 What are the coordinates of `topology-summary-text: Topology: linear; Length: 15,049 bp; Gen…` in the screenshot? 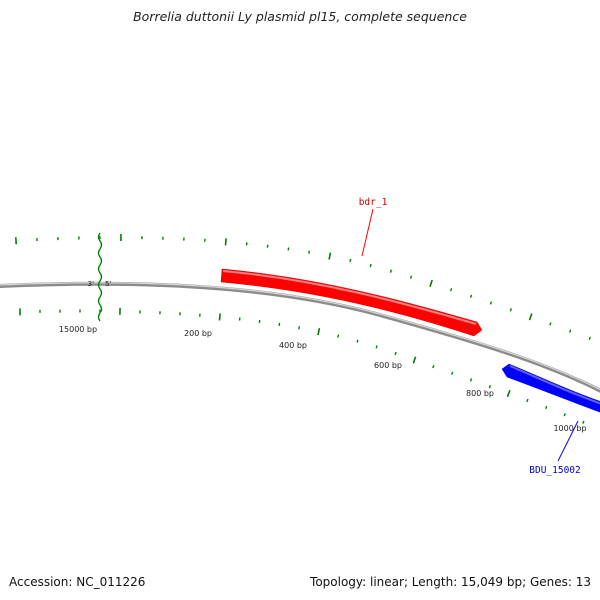 It's located at (450, 582).